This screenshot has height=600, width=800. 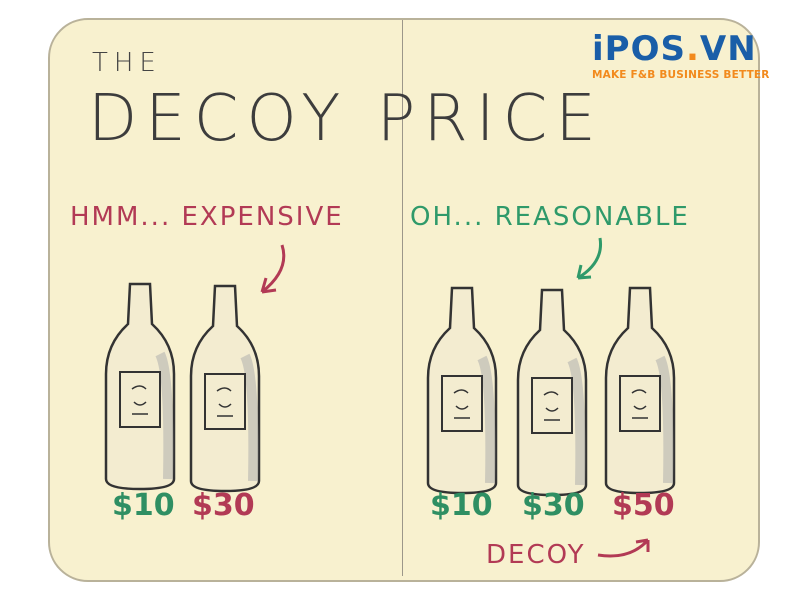 What do you see at coordinates (550, 217) in the screenshot?
I see `right-caption: OH... REASONABLE` at bounding box center [550, 217].